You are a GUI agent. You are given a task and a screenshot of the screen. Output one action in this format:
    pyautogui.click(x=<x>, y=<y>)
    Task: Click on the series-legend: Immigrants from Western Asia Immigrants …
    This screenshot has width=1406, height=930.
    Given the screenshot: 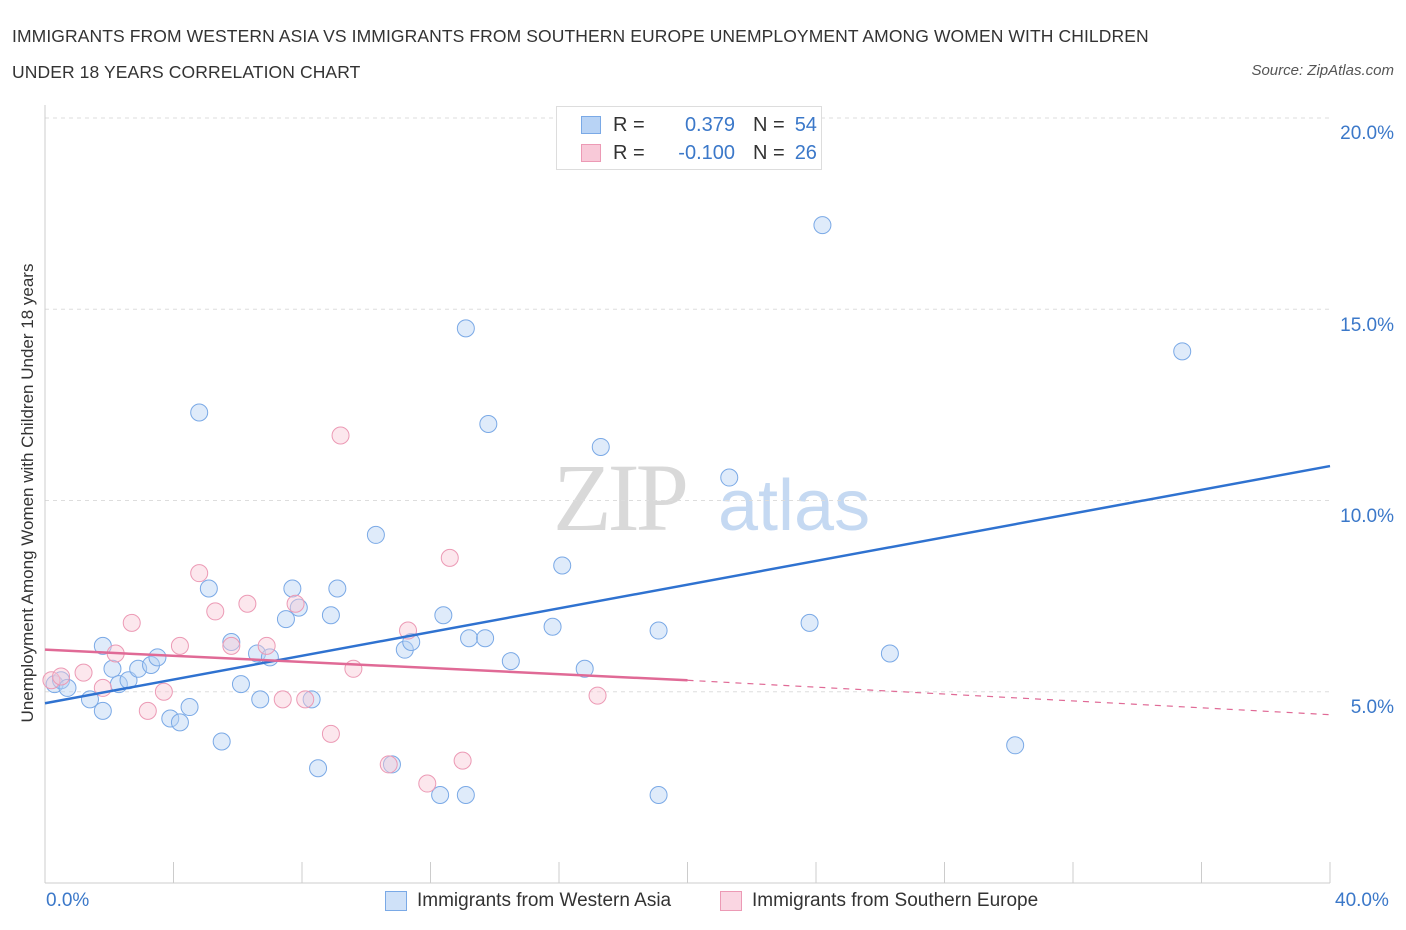 What is the action you would take?
    pyautogui.click(x=703, y=903)
    